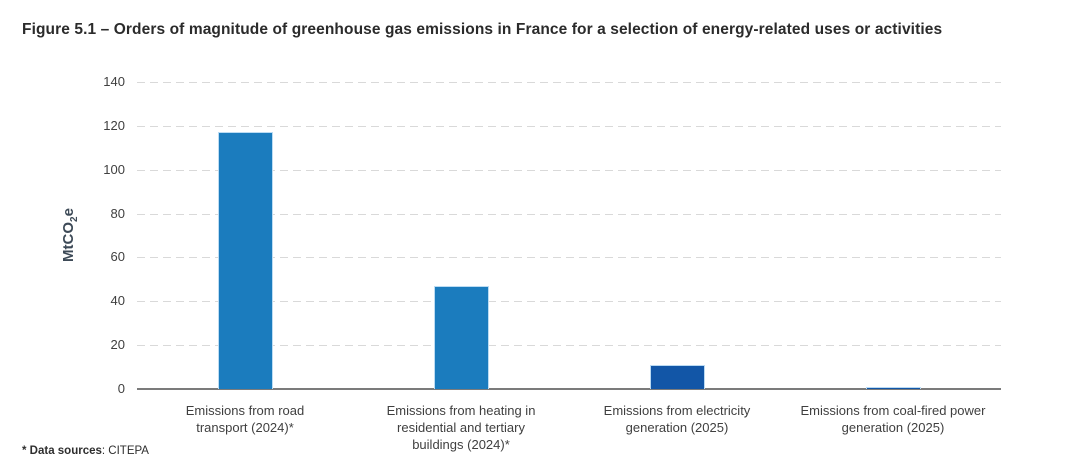 The width and height of the screenshot is (1090, 467). Describe the element at coordinates (114, 125) in the screenshot. I see `y-tick-label-120: 120` at that location.